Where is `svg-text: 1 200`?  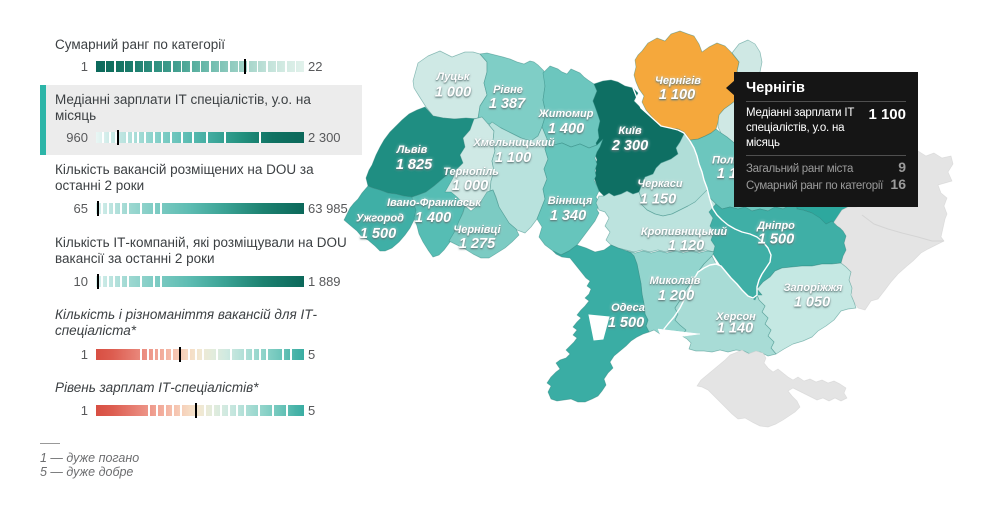 svg-text: 1 200 is located at coordinates (676, 296).